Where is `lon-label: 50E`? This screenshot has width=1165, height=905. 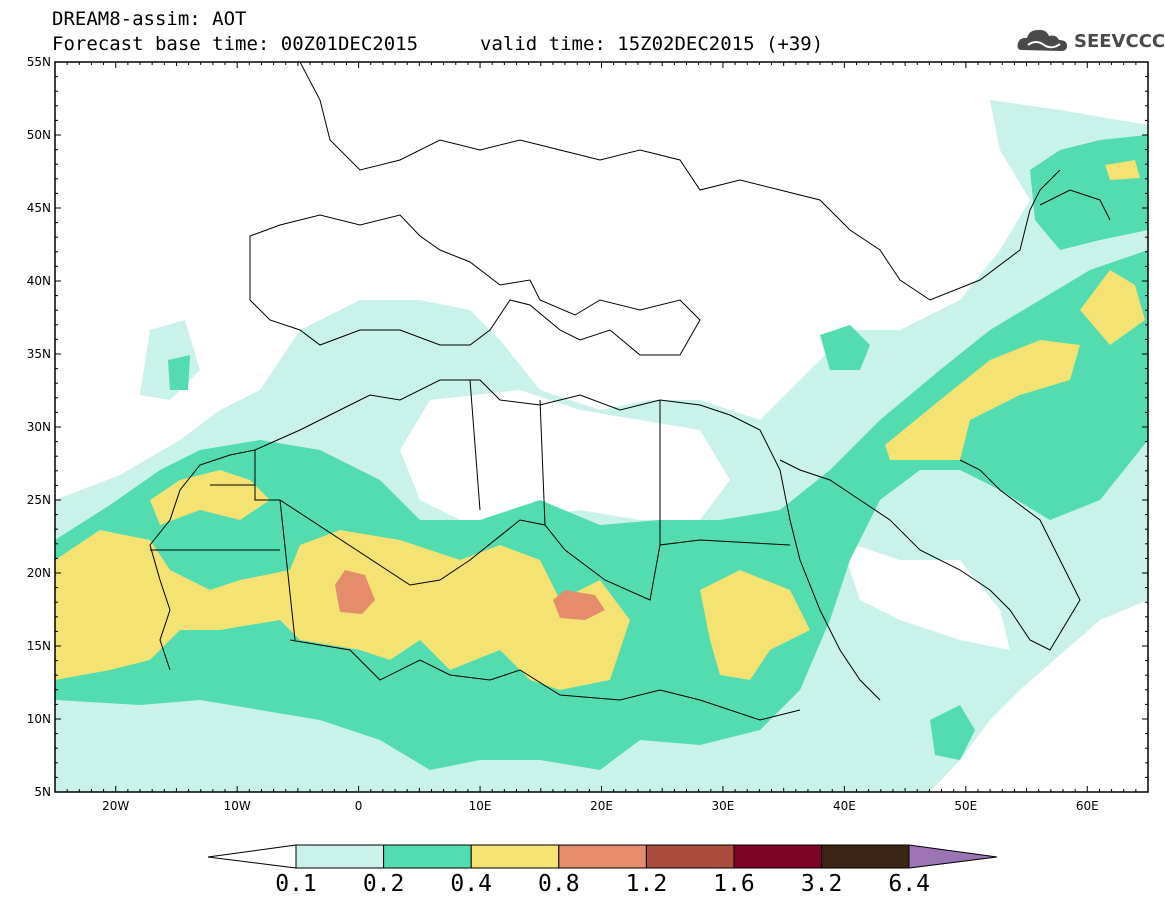
lon-label: 50E is located at coordinates (965, 806).